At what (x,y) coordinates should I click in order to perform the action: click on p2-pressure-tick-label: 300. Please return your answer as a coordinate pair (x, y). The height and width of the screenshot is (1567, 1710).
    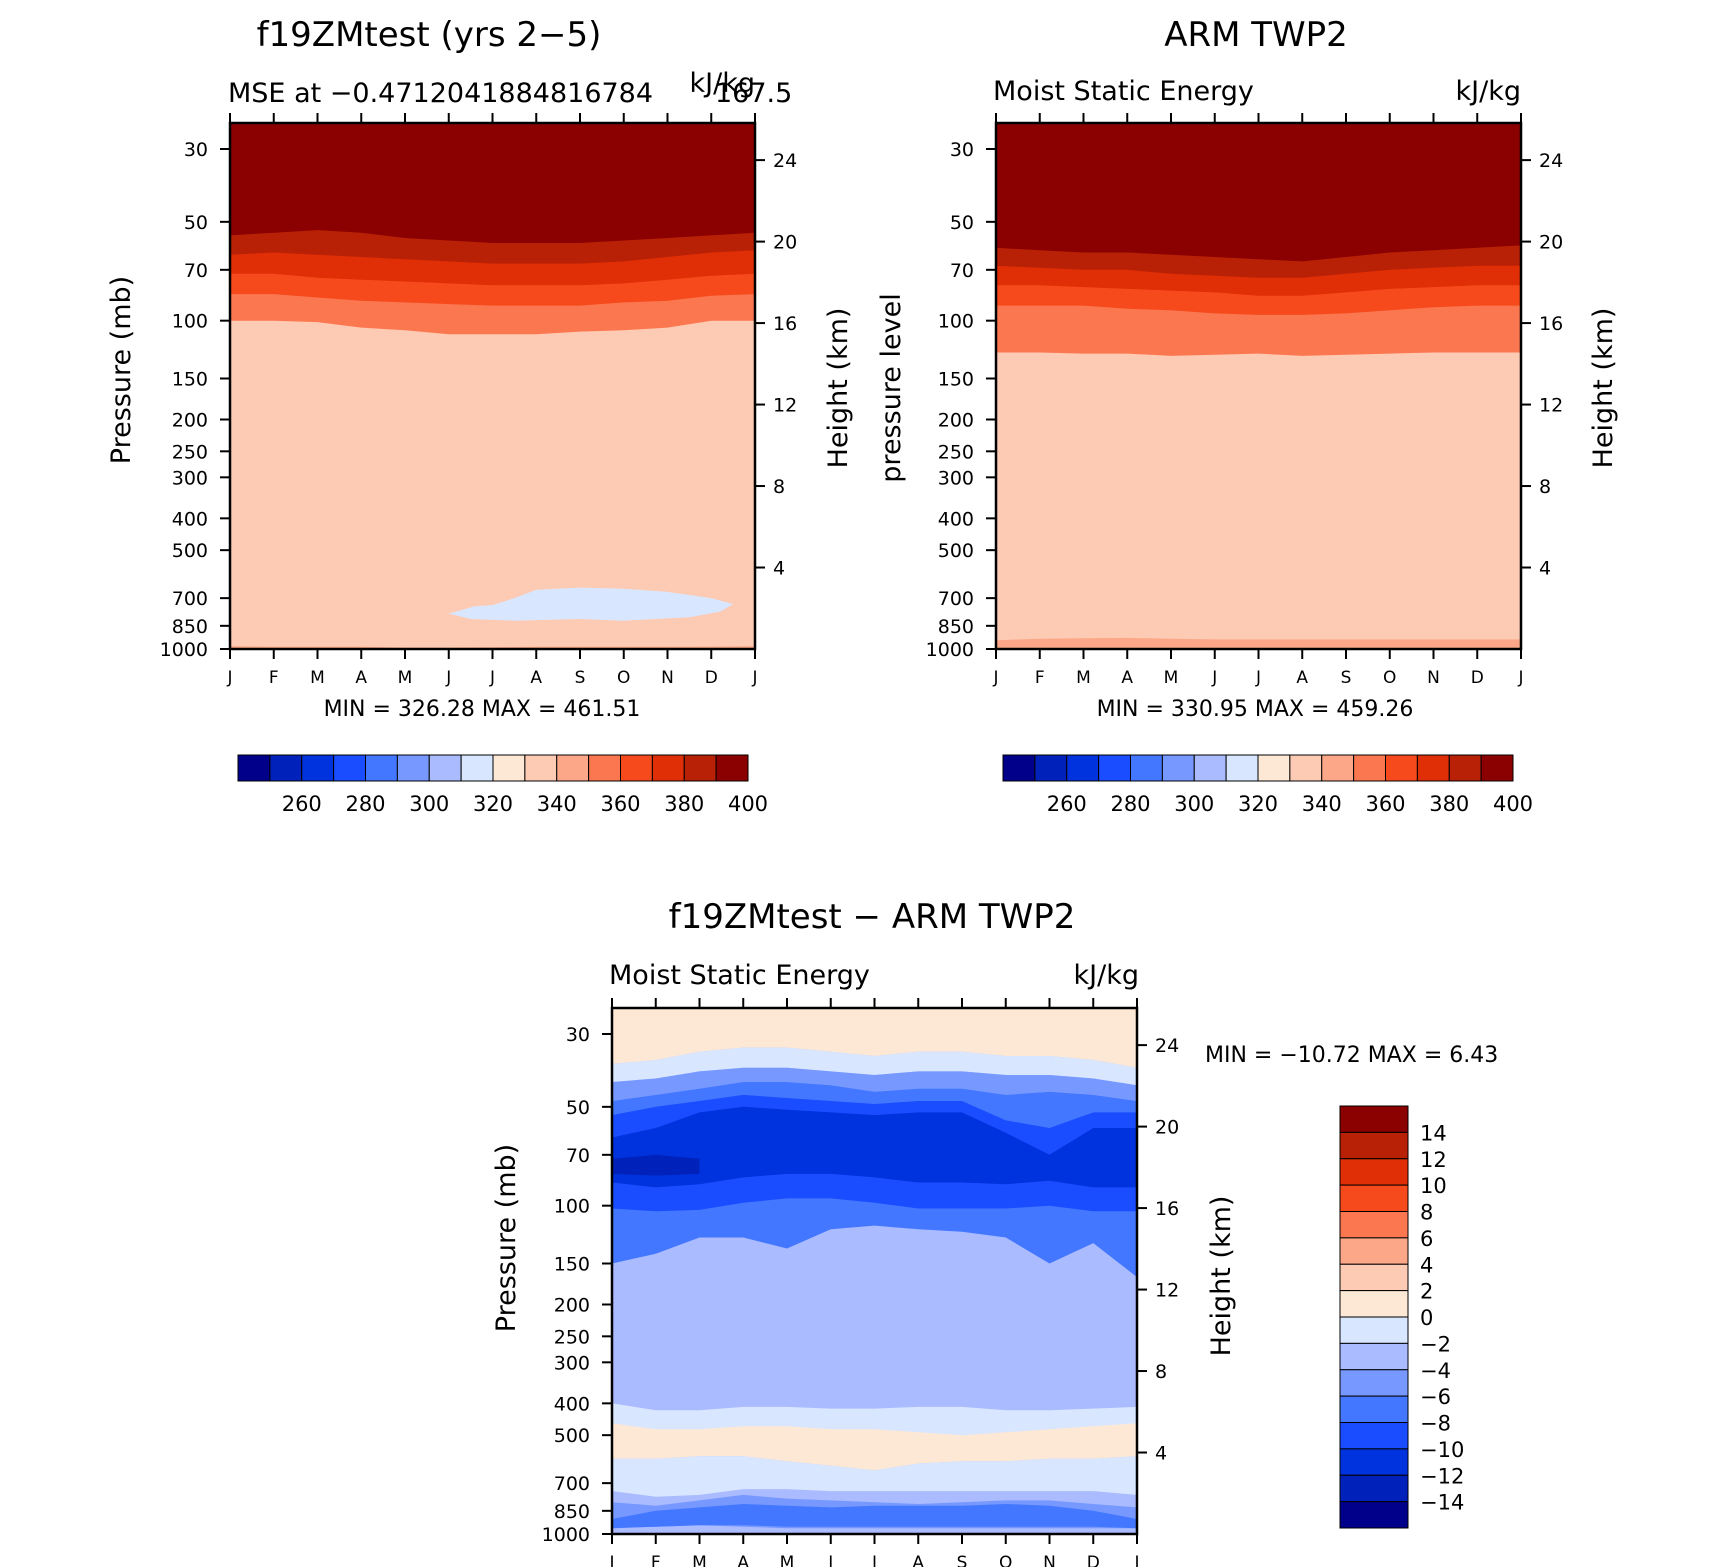
    Looking at the image, I should click on (956, 478).